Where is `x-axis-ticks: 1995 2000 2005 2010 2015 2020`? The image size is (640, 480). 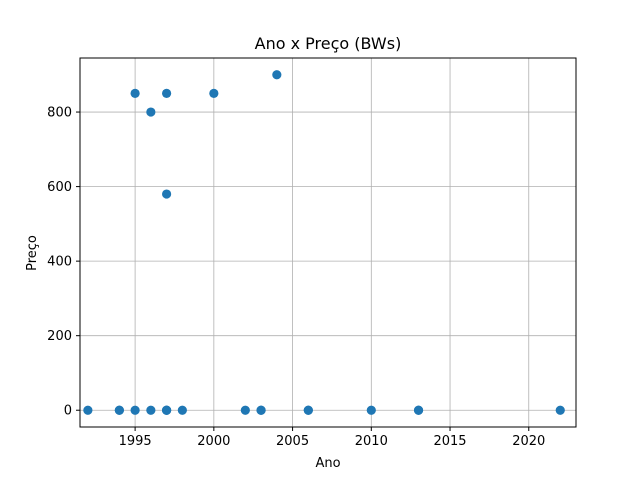
x-axis-ticks: 1995 2000 2005 2010 2015 2020 is located at coordinates (332, 438).